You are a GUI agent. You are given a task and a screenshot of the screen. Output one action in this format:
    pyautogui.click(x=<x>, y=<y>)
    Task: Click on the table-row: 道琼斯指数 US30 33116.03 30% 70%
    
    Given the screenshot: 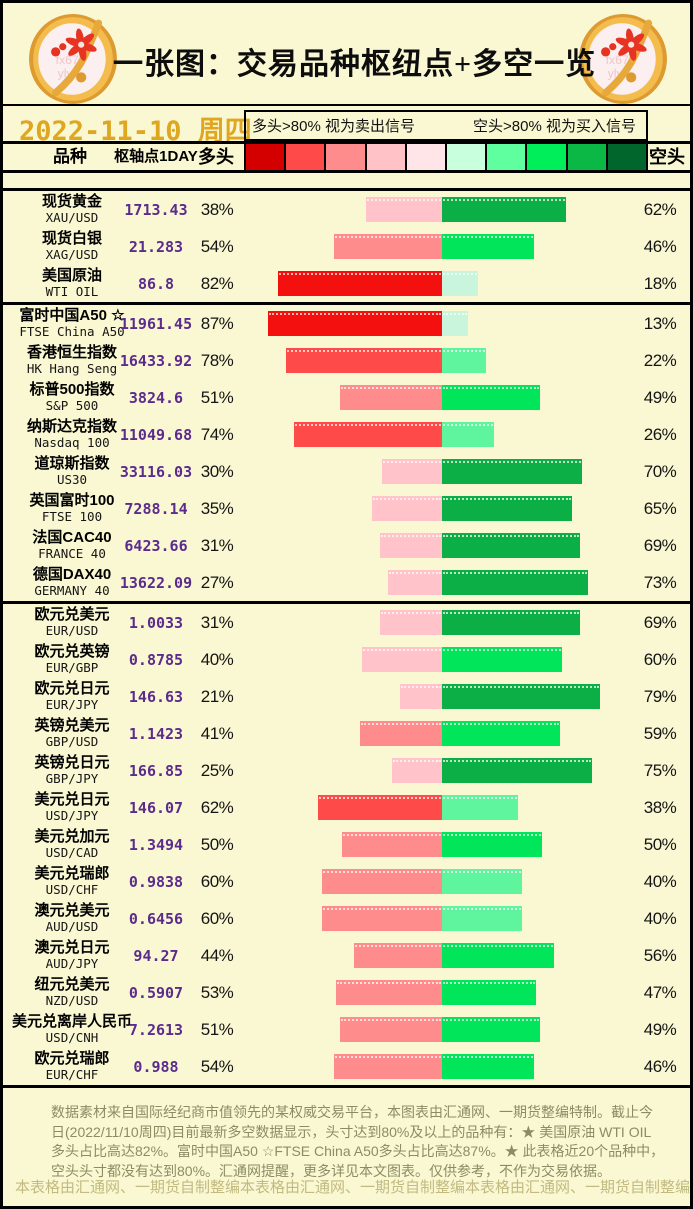 What is the action you would take?
    pyautogui.click(x=346, y=471)
    